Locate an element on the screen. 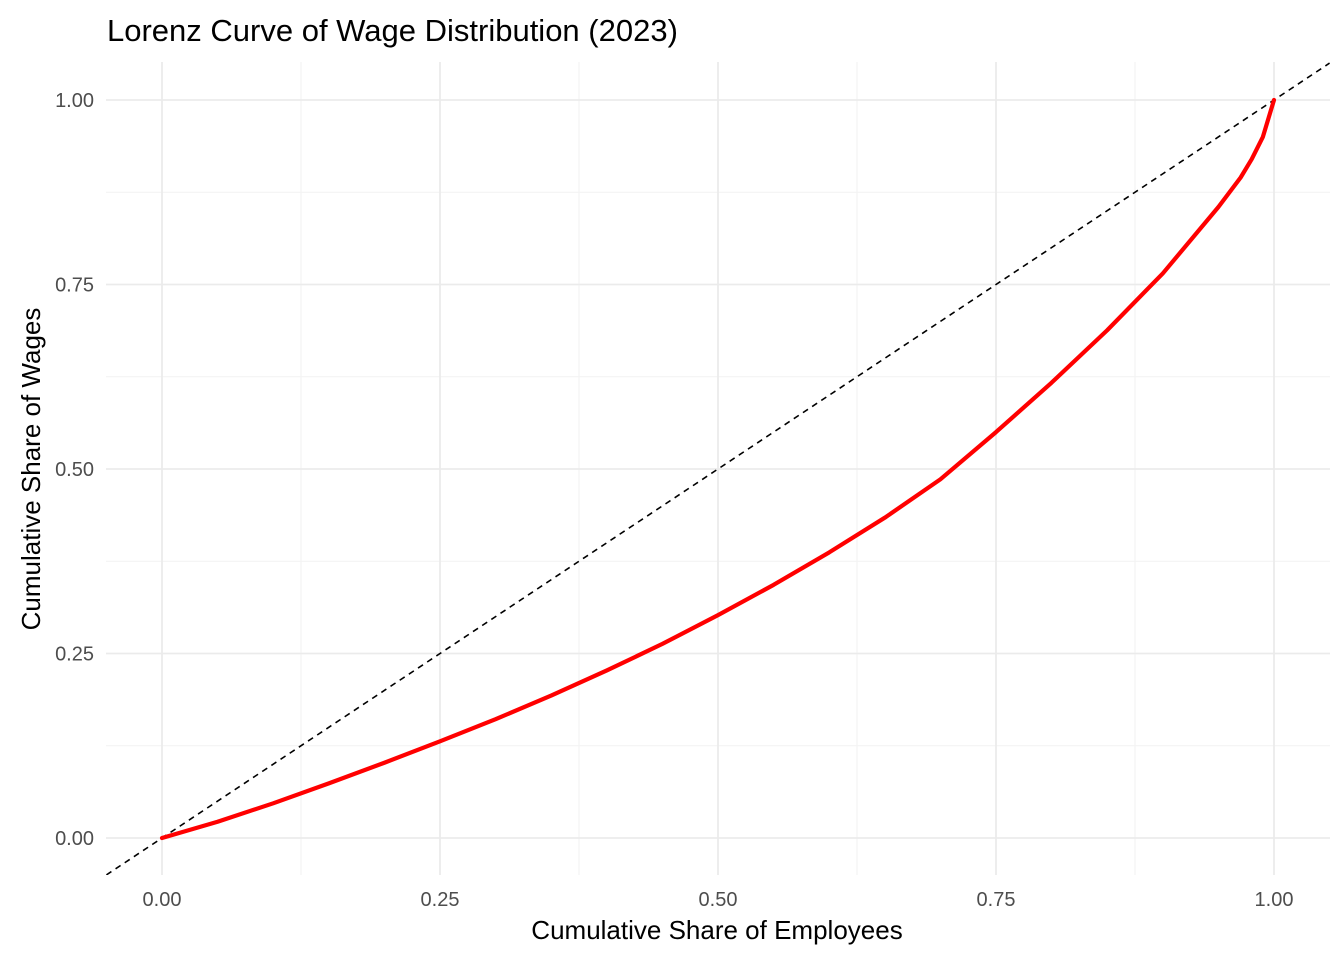  chart-title: Lorenz Curve of Wage Distribution (2023) is located at coordinates (392, 30).